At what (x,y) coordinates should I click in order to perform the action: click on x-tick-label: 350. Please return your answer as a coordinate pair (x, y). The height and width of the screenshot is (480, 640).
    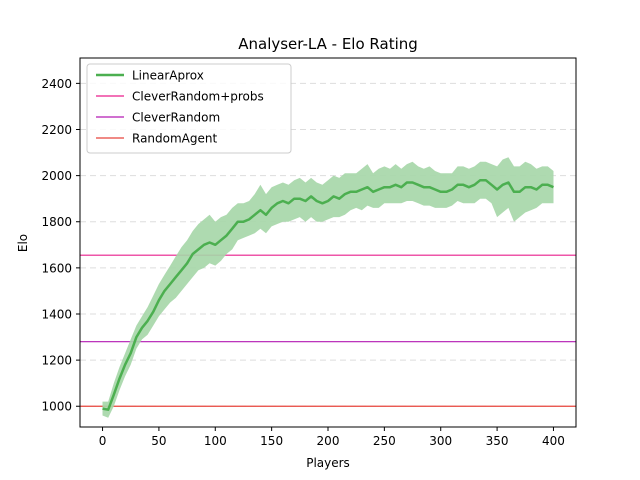
    Looking at the image, I should click on (497, 441).